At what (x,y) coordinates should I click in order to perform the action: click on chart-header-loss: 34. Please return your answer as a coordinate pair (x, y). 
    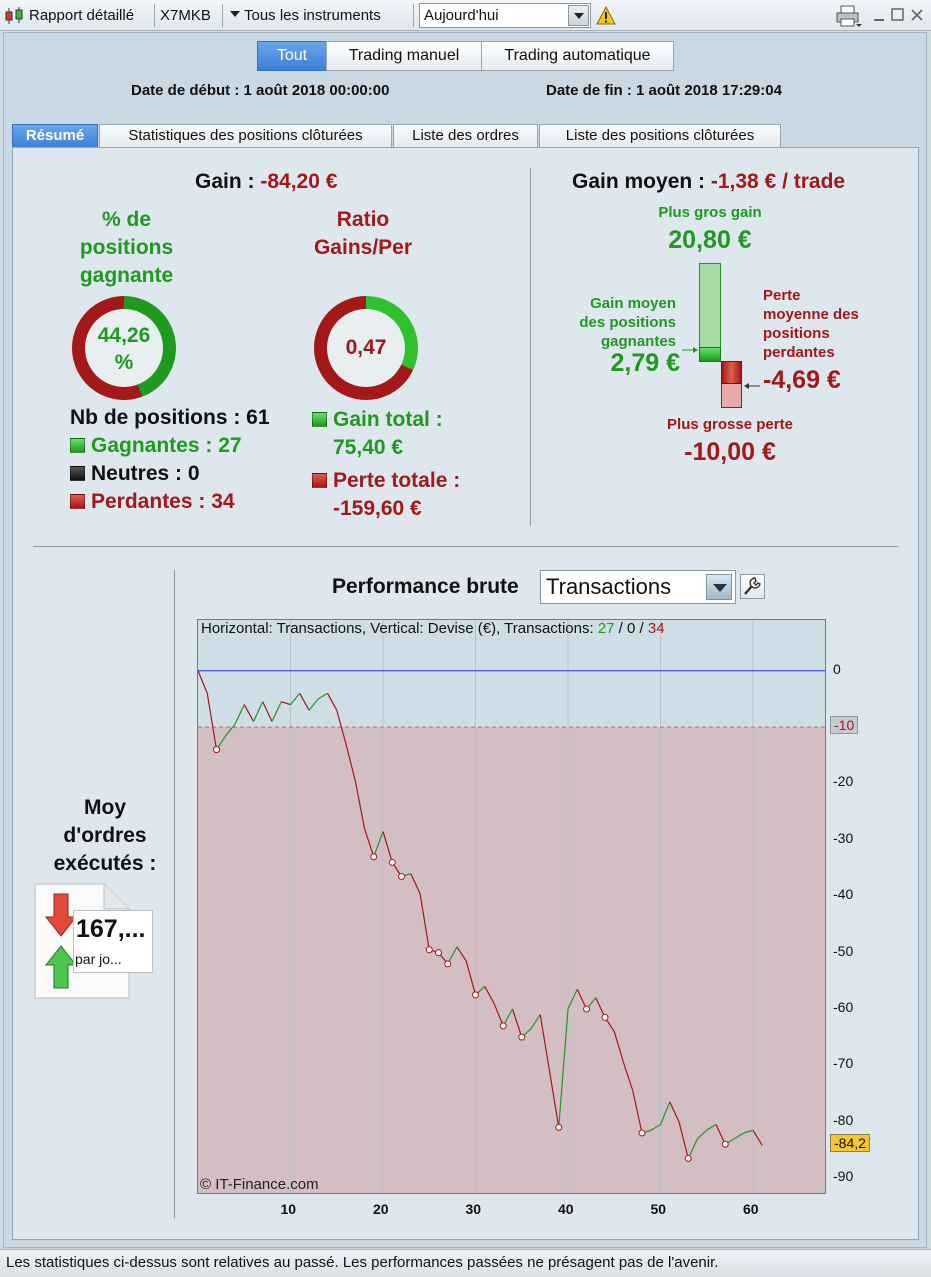
    Looking at the image, I should click on (656, 628).